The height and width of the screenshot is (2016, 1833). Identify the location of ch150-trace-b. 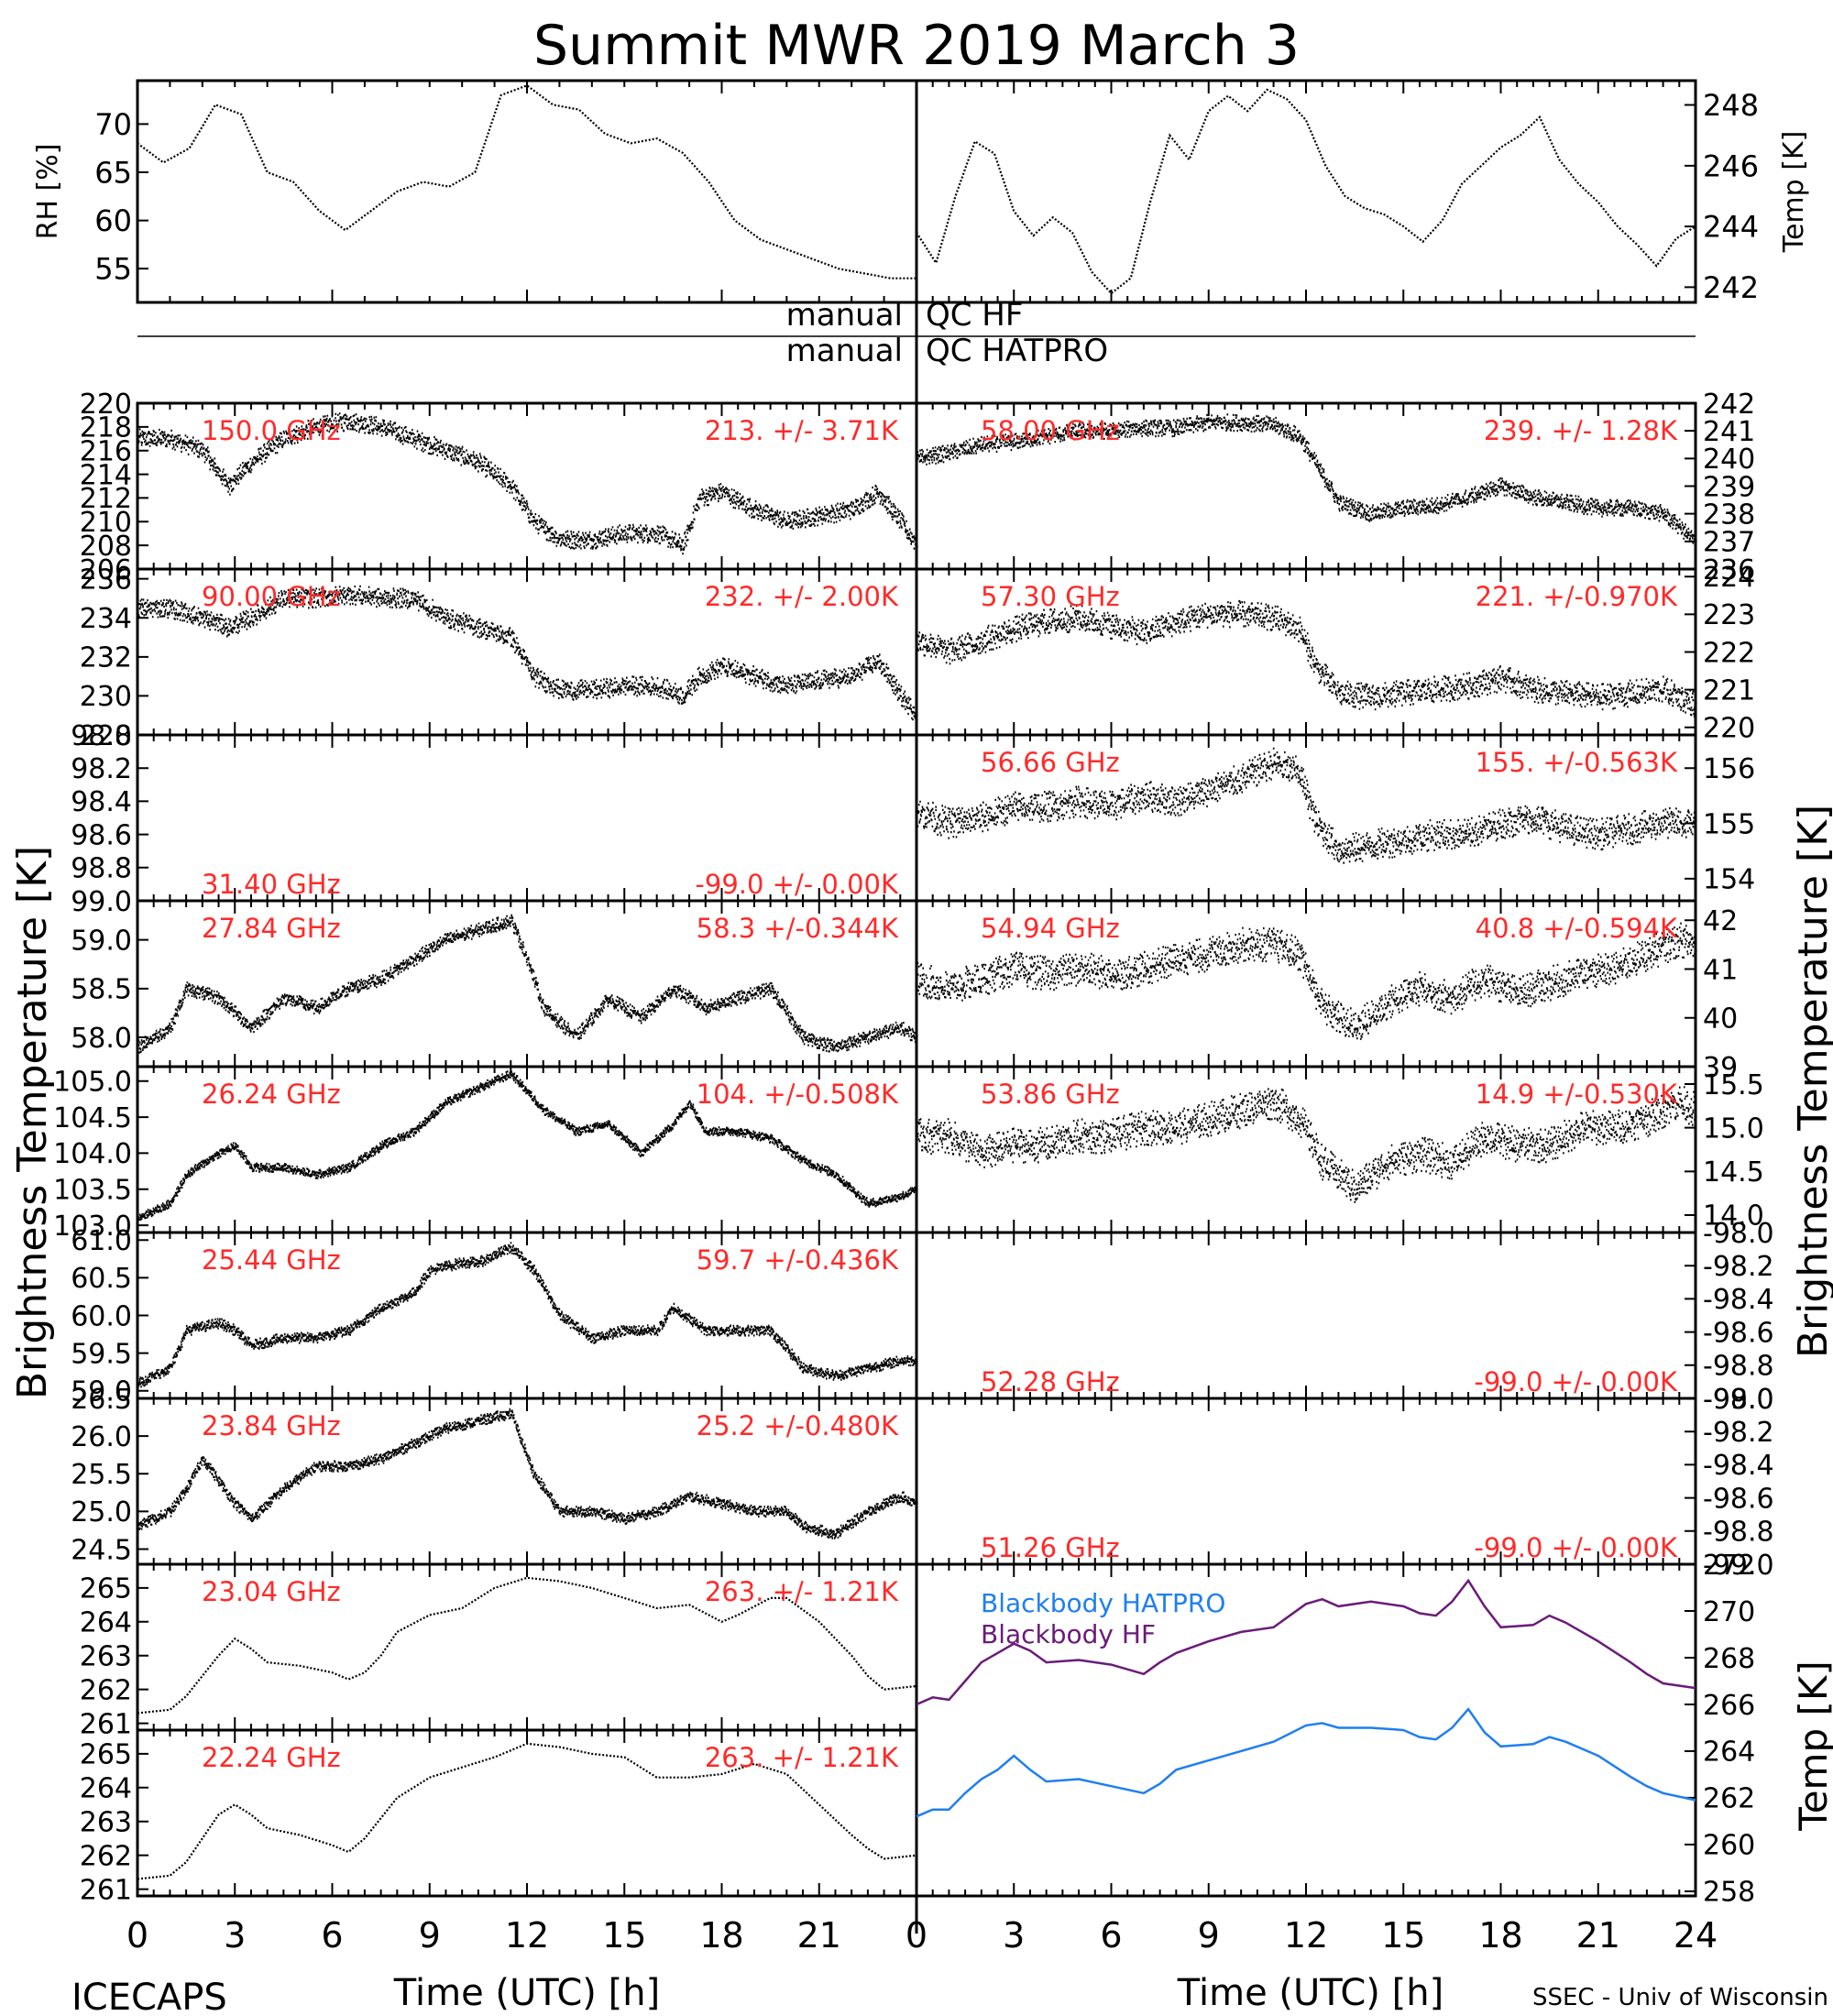
(527, 483).